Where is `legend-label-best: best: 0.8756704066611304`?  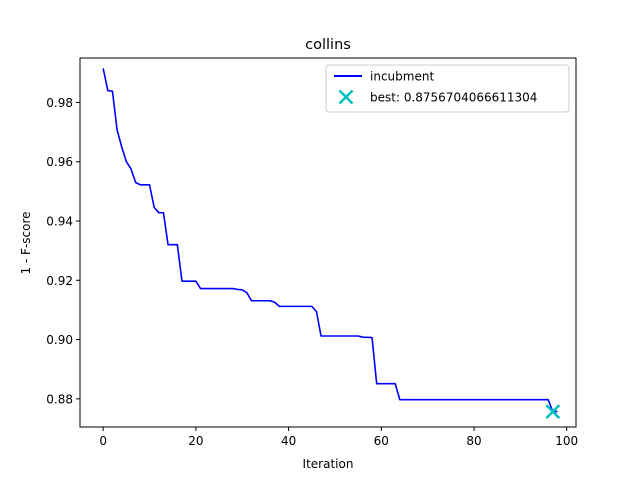
legend-label-best: best: 0.8756704066611304 is located at coordinates (453, 98).